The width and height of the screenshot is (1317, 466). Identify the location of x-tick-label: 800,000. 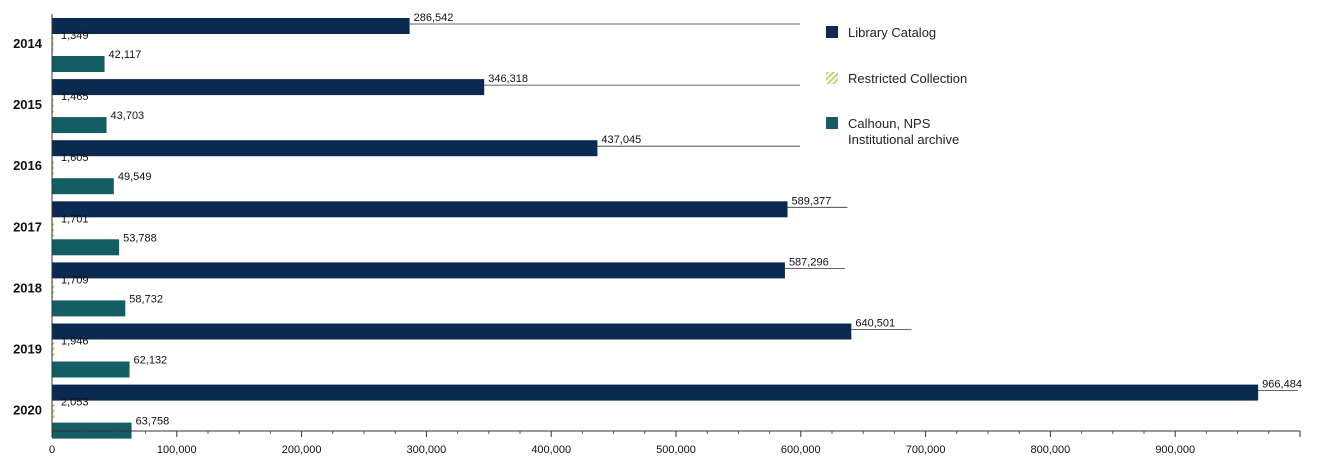
(1051, 450).